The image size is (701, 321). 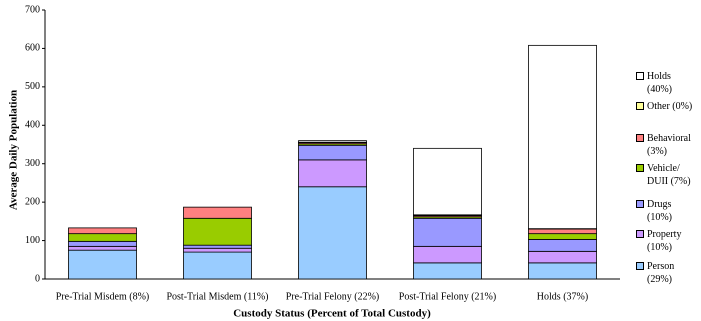 I want to click on legend-label: Property (10%), so click(x=664, y=241).